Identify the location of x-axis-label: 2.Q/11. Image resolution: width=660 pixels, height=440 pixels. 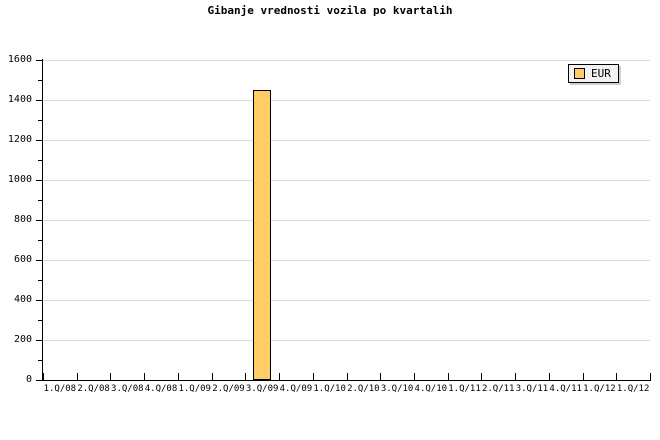
(498, 389).